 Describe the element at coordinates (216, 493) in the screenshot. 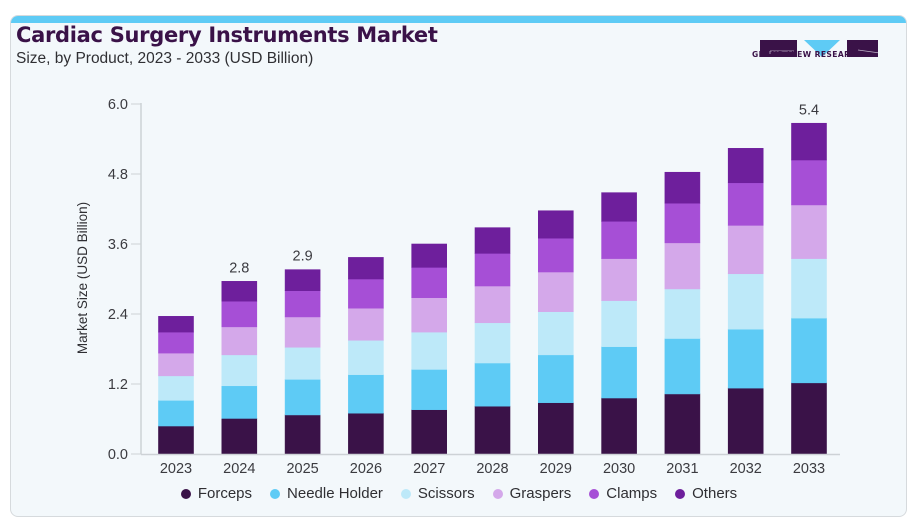

I see `legend-item: Forceps` at that location.